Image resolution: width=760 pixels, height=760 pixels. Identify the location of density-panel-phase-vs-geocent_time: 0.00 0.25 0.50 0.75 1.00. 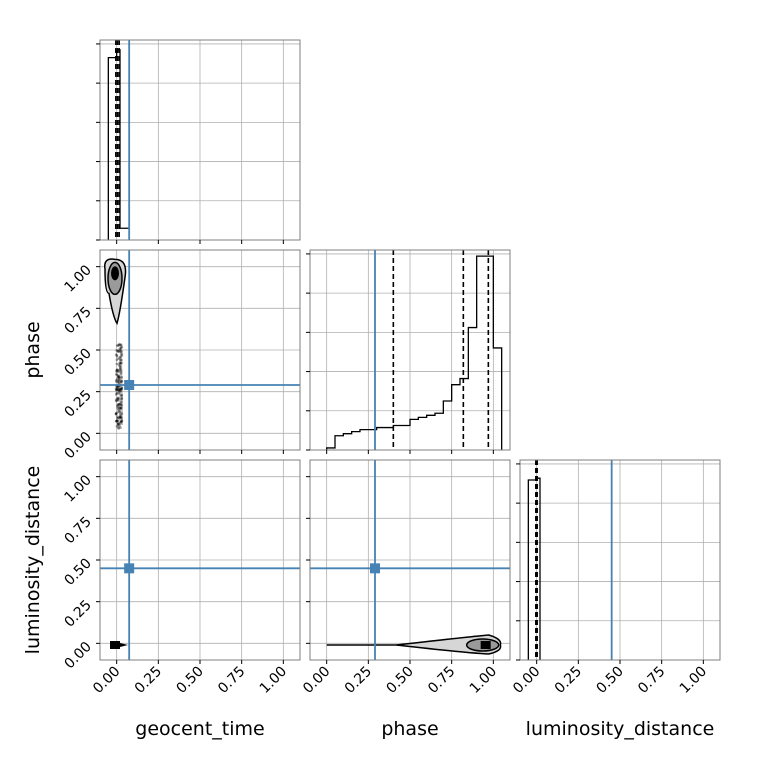
(181, 355).